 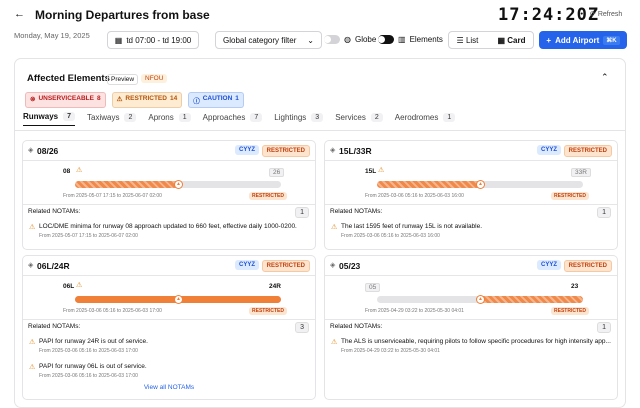 I want to click on tab: Runways 7, so click(x=49, y=119).